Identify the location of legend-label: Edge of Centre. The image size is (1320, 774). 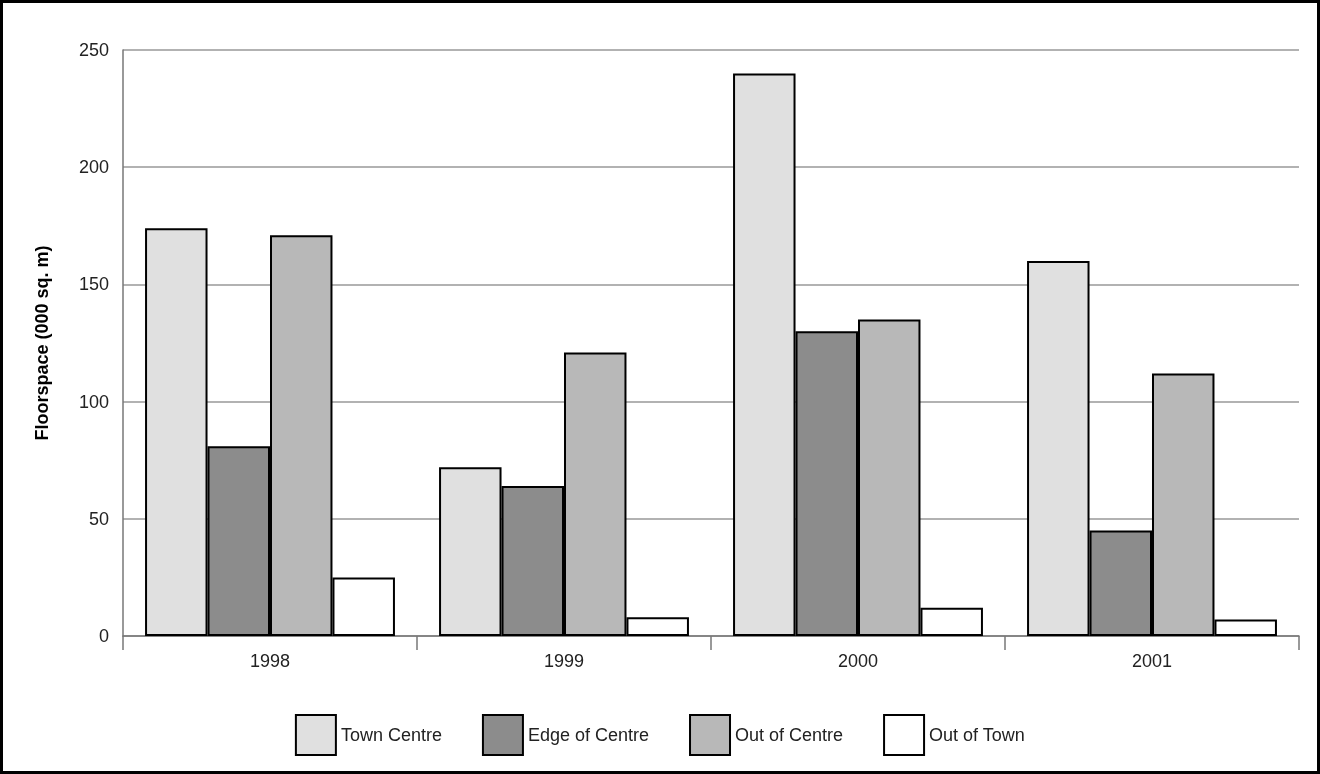
(588, 735).